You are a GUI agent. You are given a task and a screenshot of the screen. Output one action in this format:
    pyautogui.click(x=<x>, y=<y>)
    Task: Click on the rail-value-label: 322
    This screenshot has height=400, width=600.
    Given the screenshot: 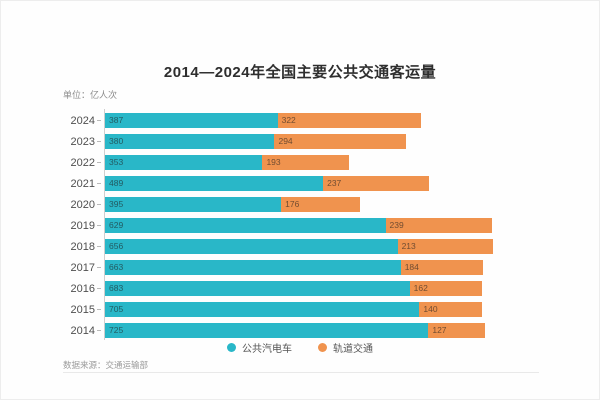 What is the action you would take?
    pyautogui.click(x=288, y=120)
    